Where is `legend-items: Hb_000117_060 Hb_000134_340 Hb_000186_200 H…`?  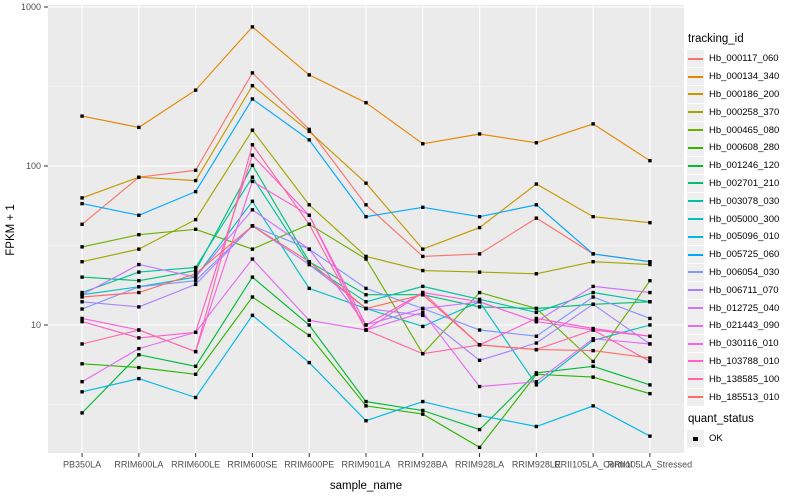 legend-items: Hb_000117_060 Hb_000134_340 Hb_000186_200 H… is located at coordinates (743, 228).